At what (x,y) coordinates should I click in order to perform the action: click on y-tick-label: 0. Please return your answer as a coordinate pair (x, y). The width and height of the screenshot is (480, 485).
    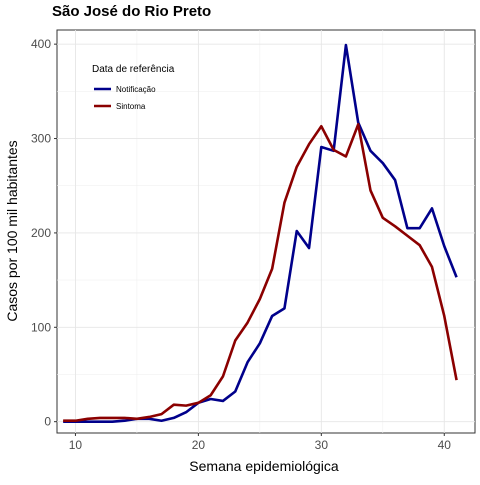
    Looking at the image, I should click on (47, 422).